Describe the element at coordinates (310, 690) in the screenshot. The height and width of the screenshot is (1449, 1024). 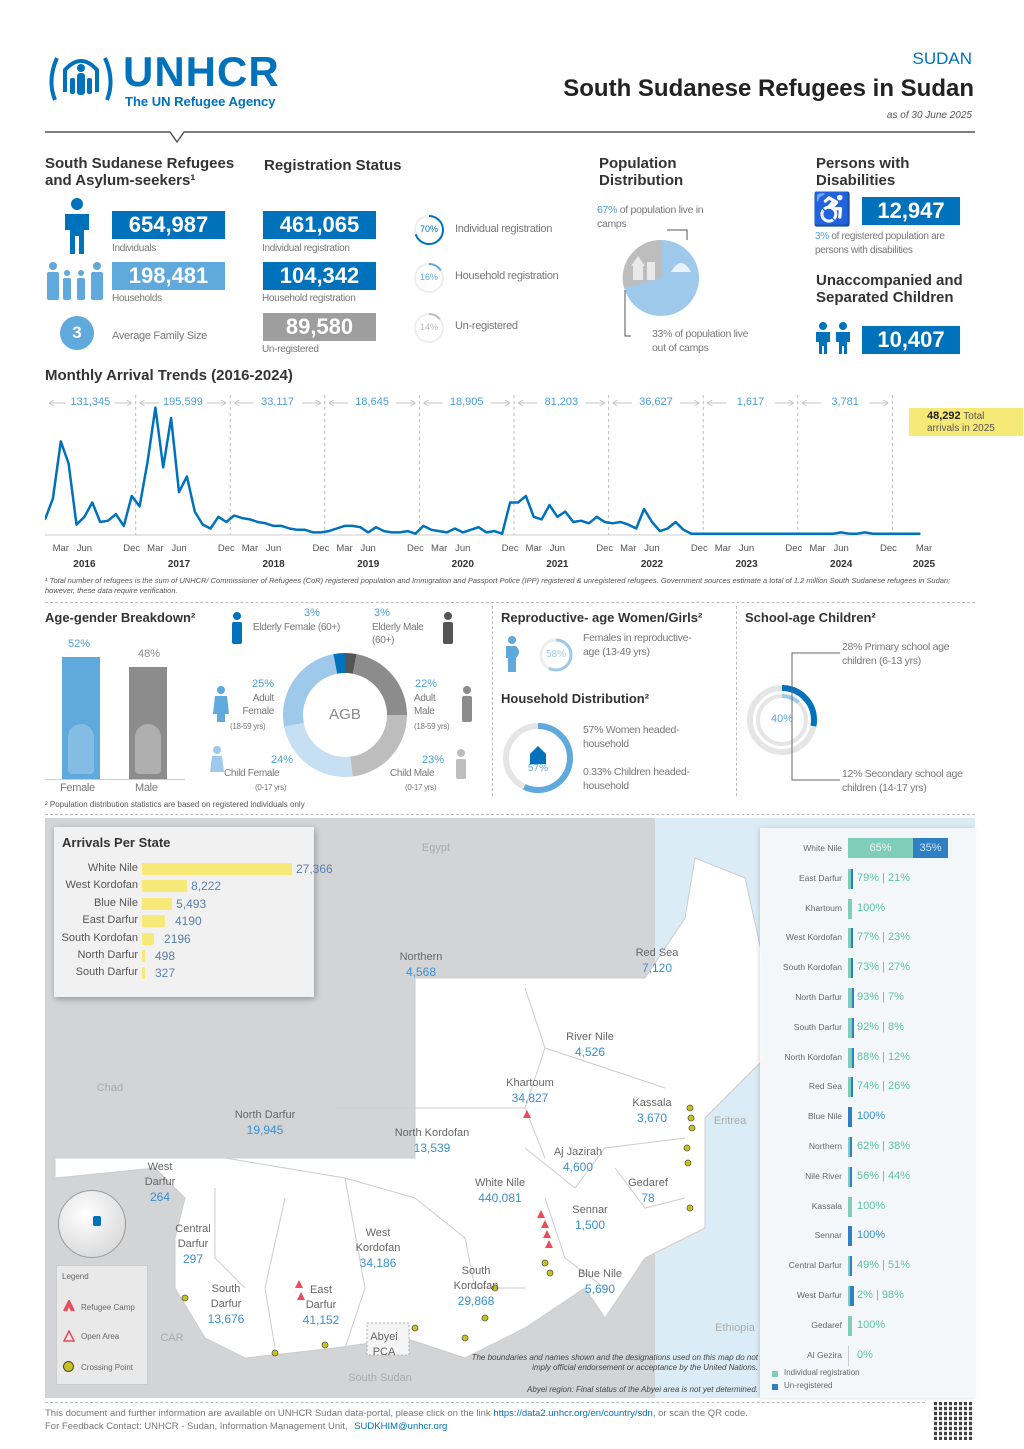
I see `agb-slice-adult-female` at that location.